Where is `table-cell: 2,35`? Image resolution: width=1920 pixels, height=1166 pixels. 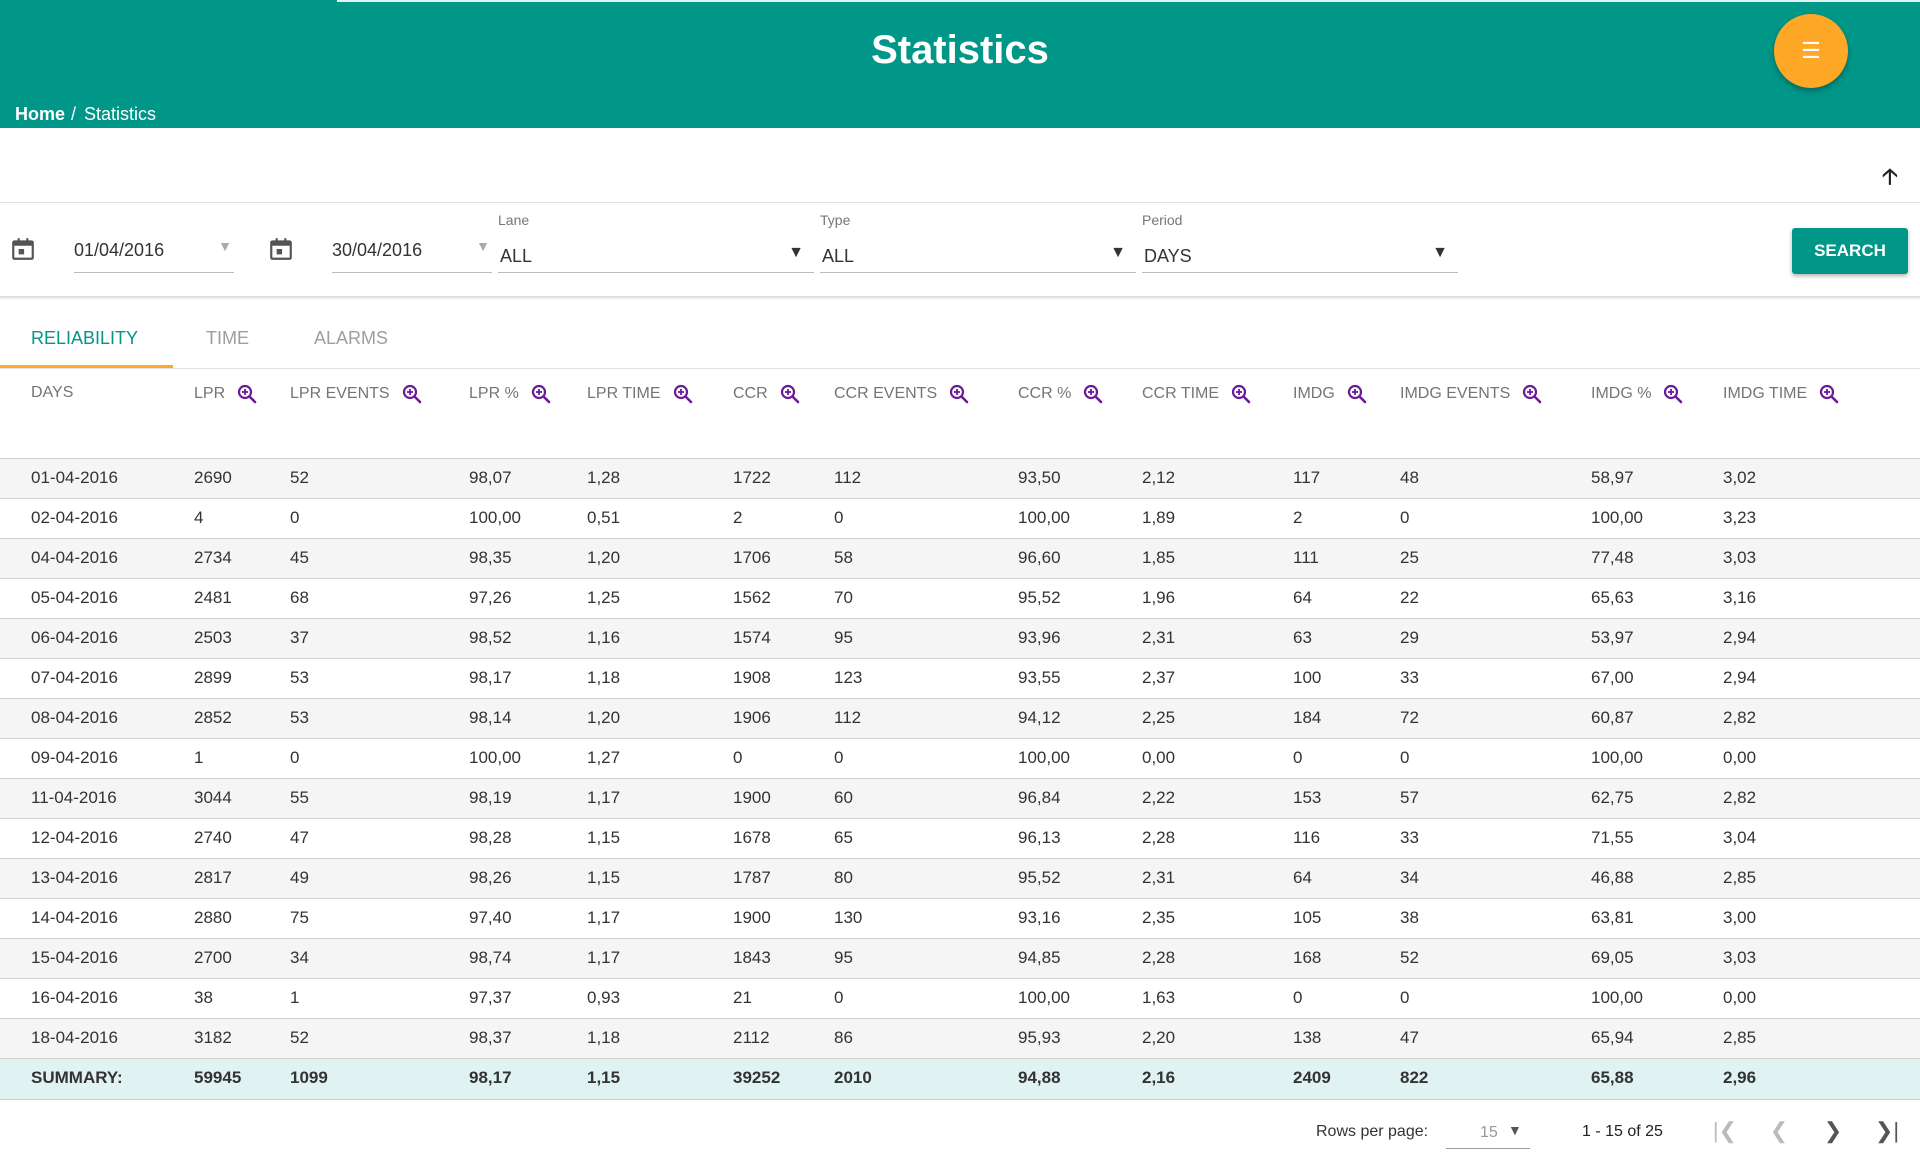 table-cell: 2,35 is located at coordinates (1159, 917).